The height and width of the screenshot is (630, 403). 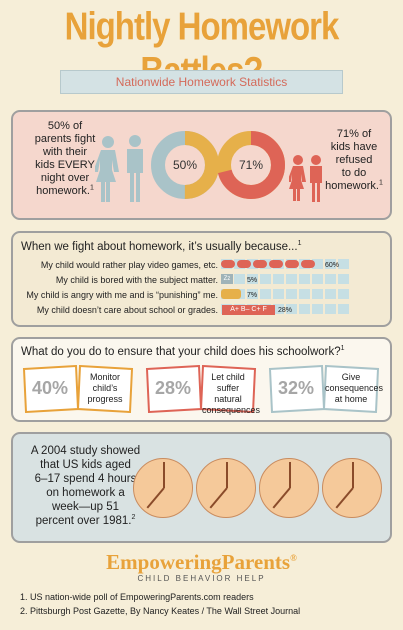 What do you see at coordinates (119, 168) in the screenshot?
I see `parents-icon` at bounding box center [119, 168].